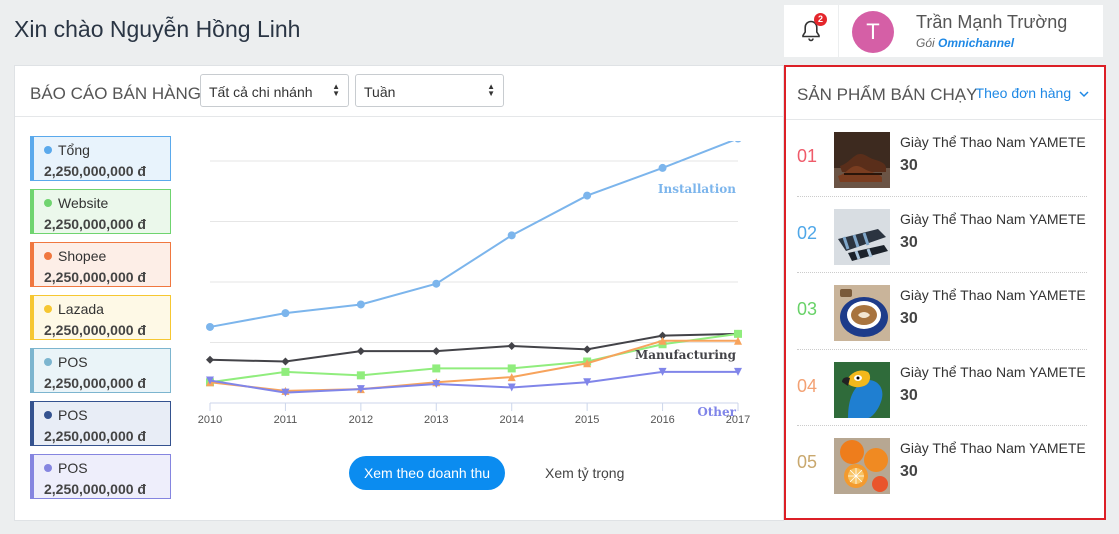  What do you see at coordinates (716, 412) in the screenshot?
I see `series-label: Other` at bounding box center [716, 412].